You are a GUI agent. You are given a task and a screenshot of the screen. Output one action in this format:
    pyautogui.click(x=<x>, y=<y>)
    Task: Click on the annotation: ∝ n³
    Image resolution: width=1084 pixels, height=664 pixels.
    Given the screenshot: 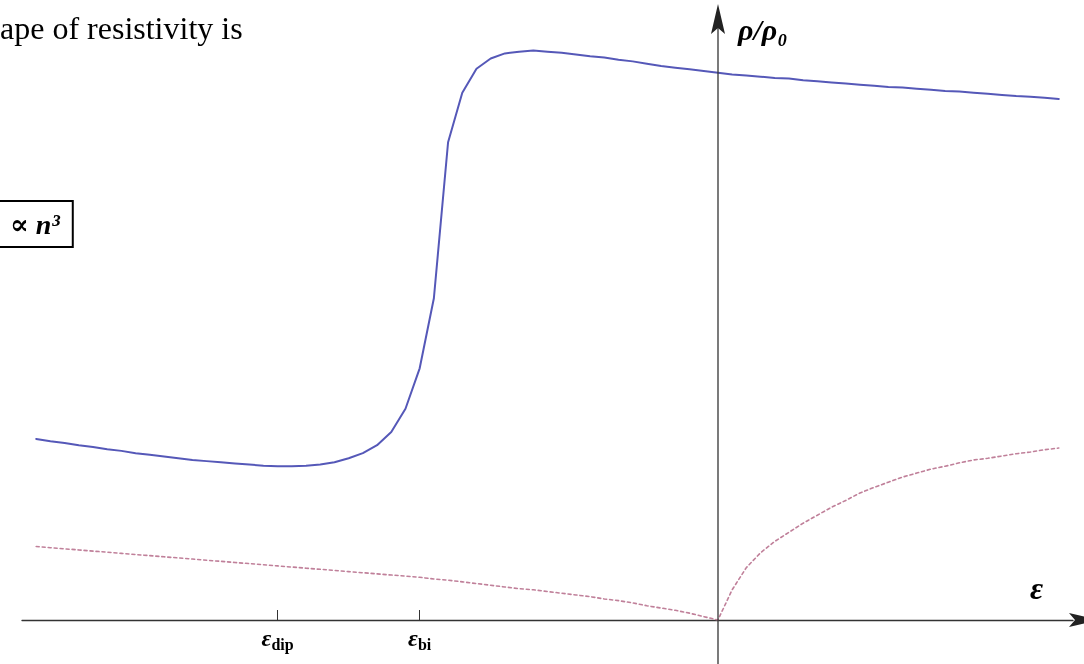 What is the action you would take?
    pyautogui.click(x=35, y=224)
    